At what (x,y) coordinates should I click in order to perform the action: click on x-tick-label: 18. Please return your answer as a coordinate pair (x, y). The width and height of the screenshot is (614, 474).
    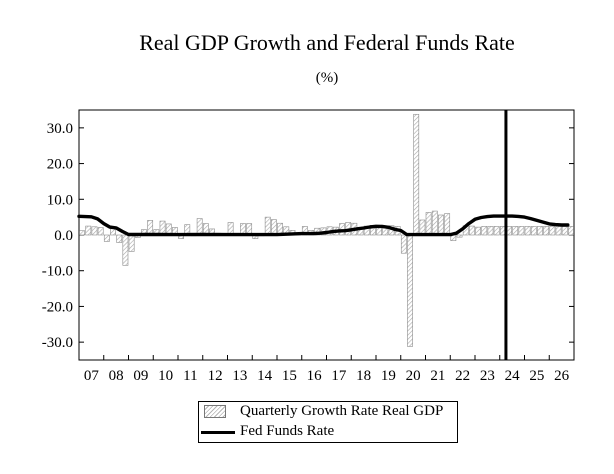
    Looking at the image, I should click on (363, 376).